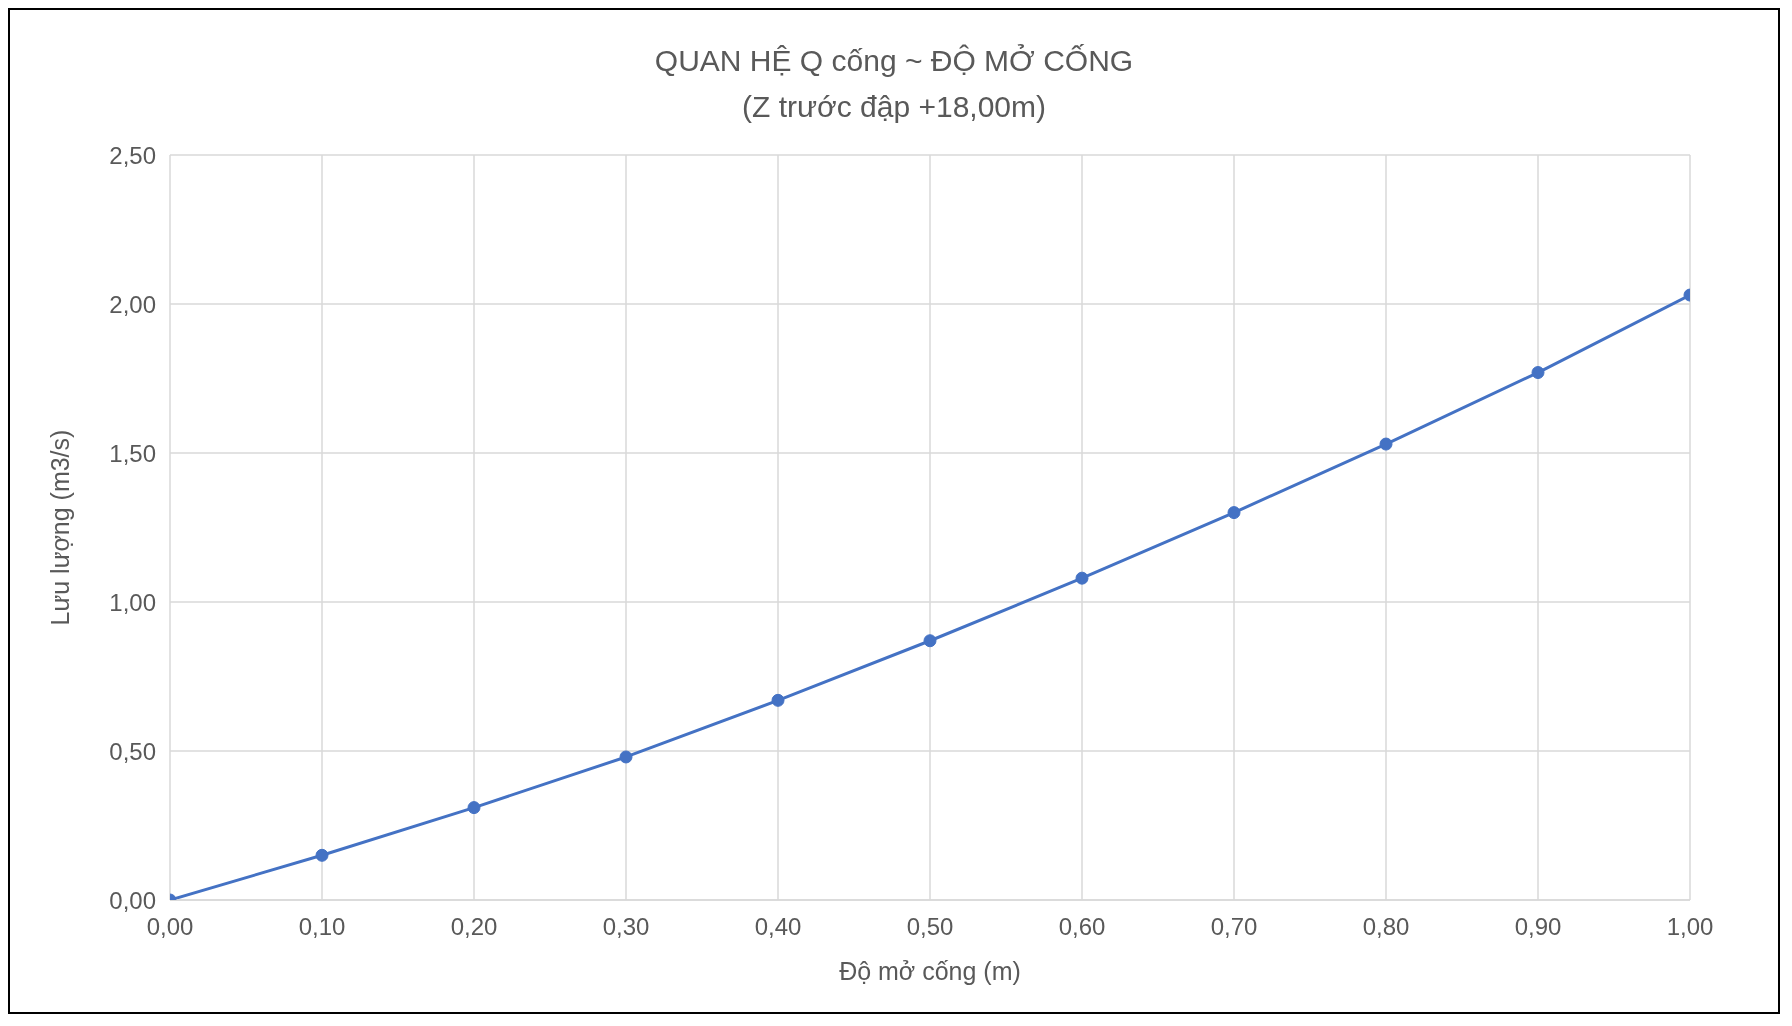  I want to click on y-tick-label: 2,00, so click(132, 304).